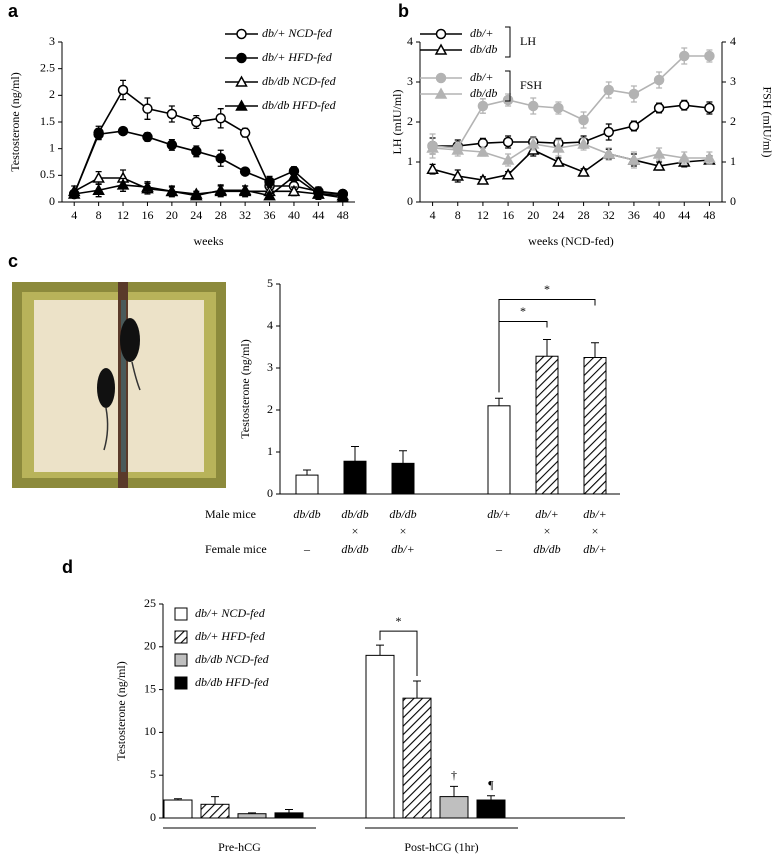  What do you see at coordinates (403, 11) in the screenshot?
I see `panel-label: b` at bounding box center [403, 11].